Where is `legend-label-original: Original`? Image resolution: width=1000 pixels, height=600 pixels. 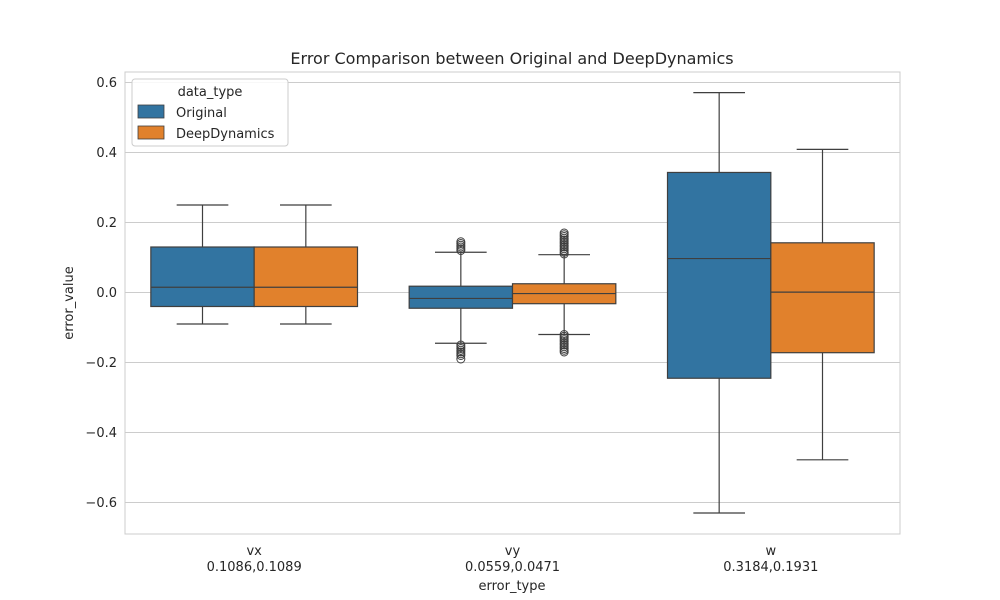 legend-label-original: Original is located at coordinates (201, 113).